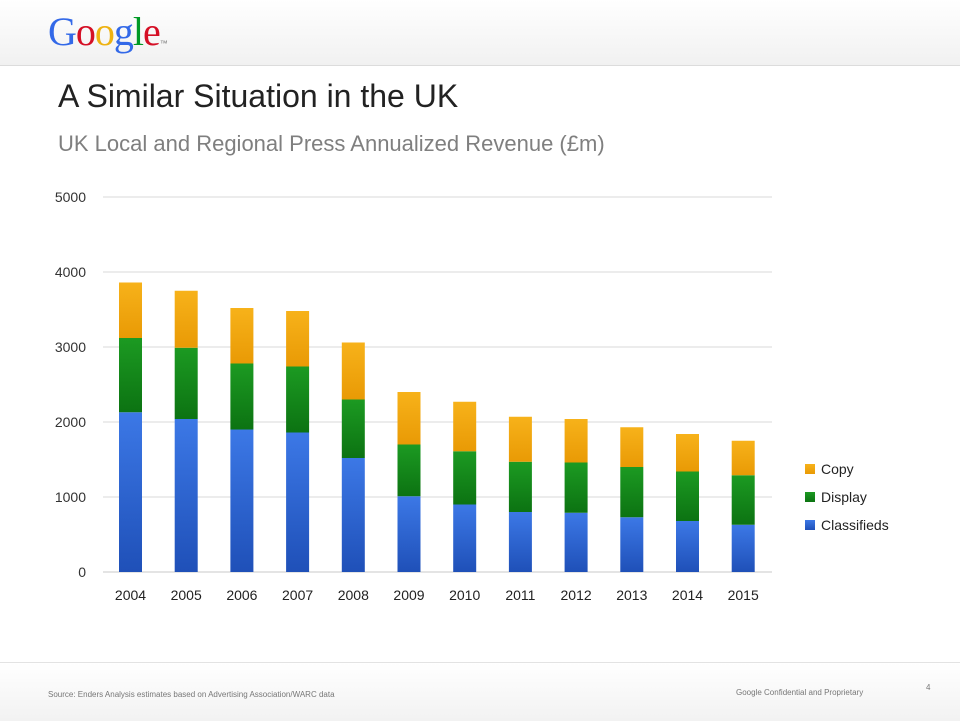  I want to click on x-tick-label: 2011, so click(520, 595).